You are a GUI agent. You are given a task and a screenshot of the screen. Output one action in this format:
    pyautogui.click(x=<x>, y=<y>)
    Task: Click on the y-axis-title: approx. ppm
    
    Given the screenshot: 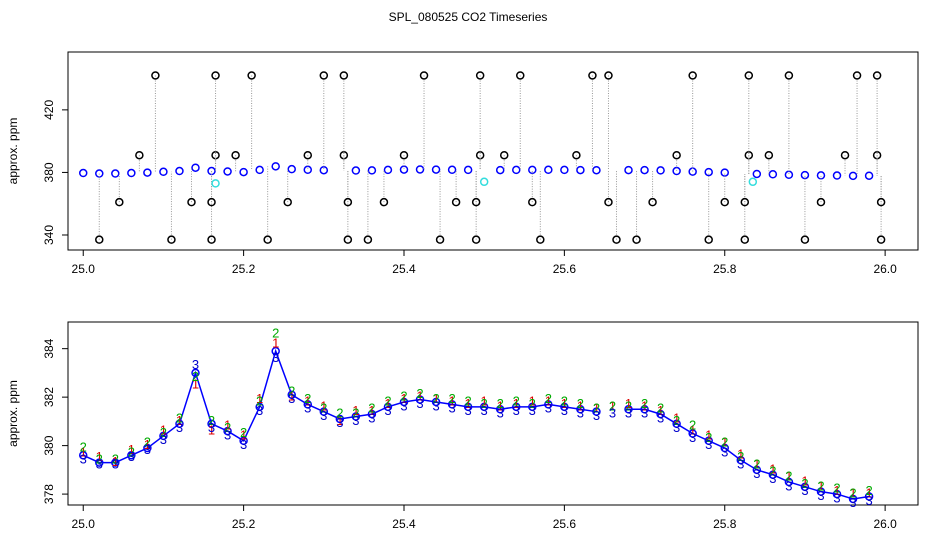 What is the action you would take?
    pyautogui.click(x=13, y=413)
    